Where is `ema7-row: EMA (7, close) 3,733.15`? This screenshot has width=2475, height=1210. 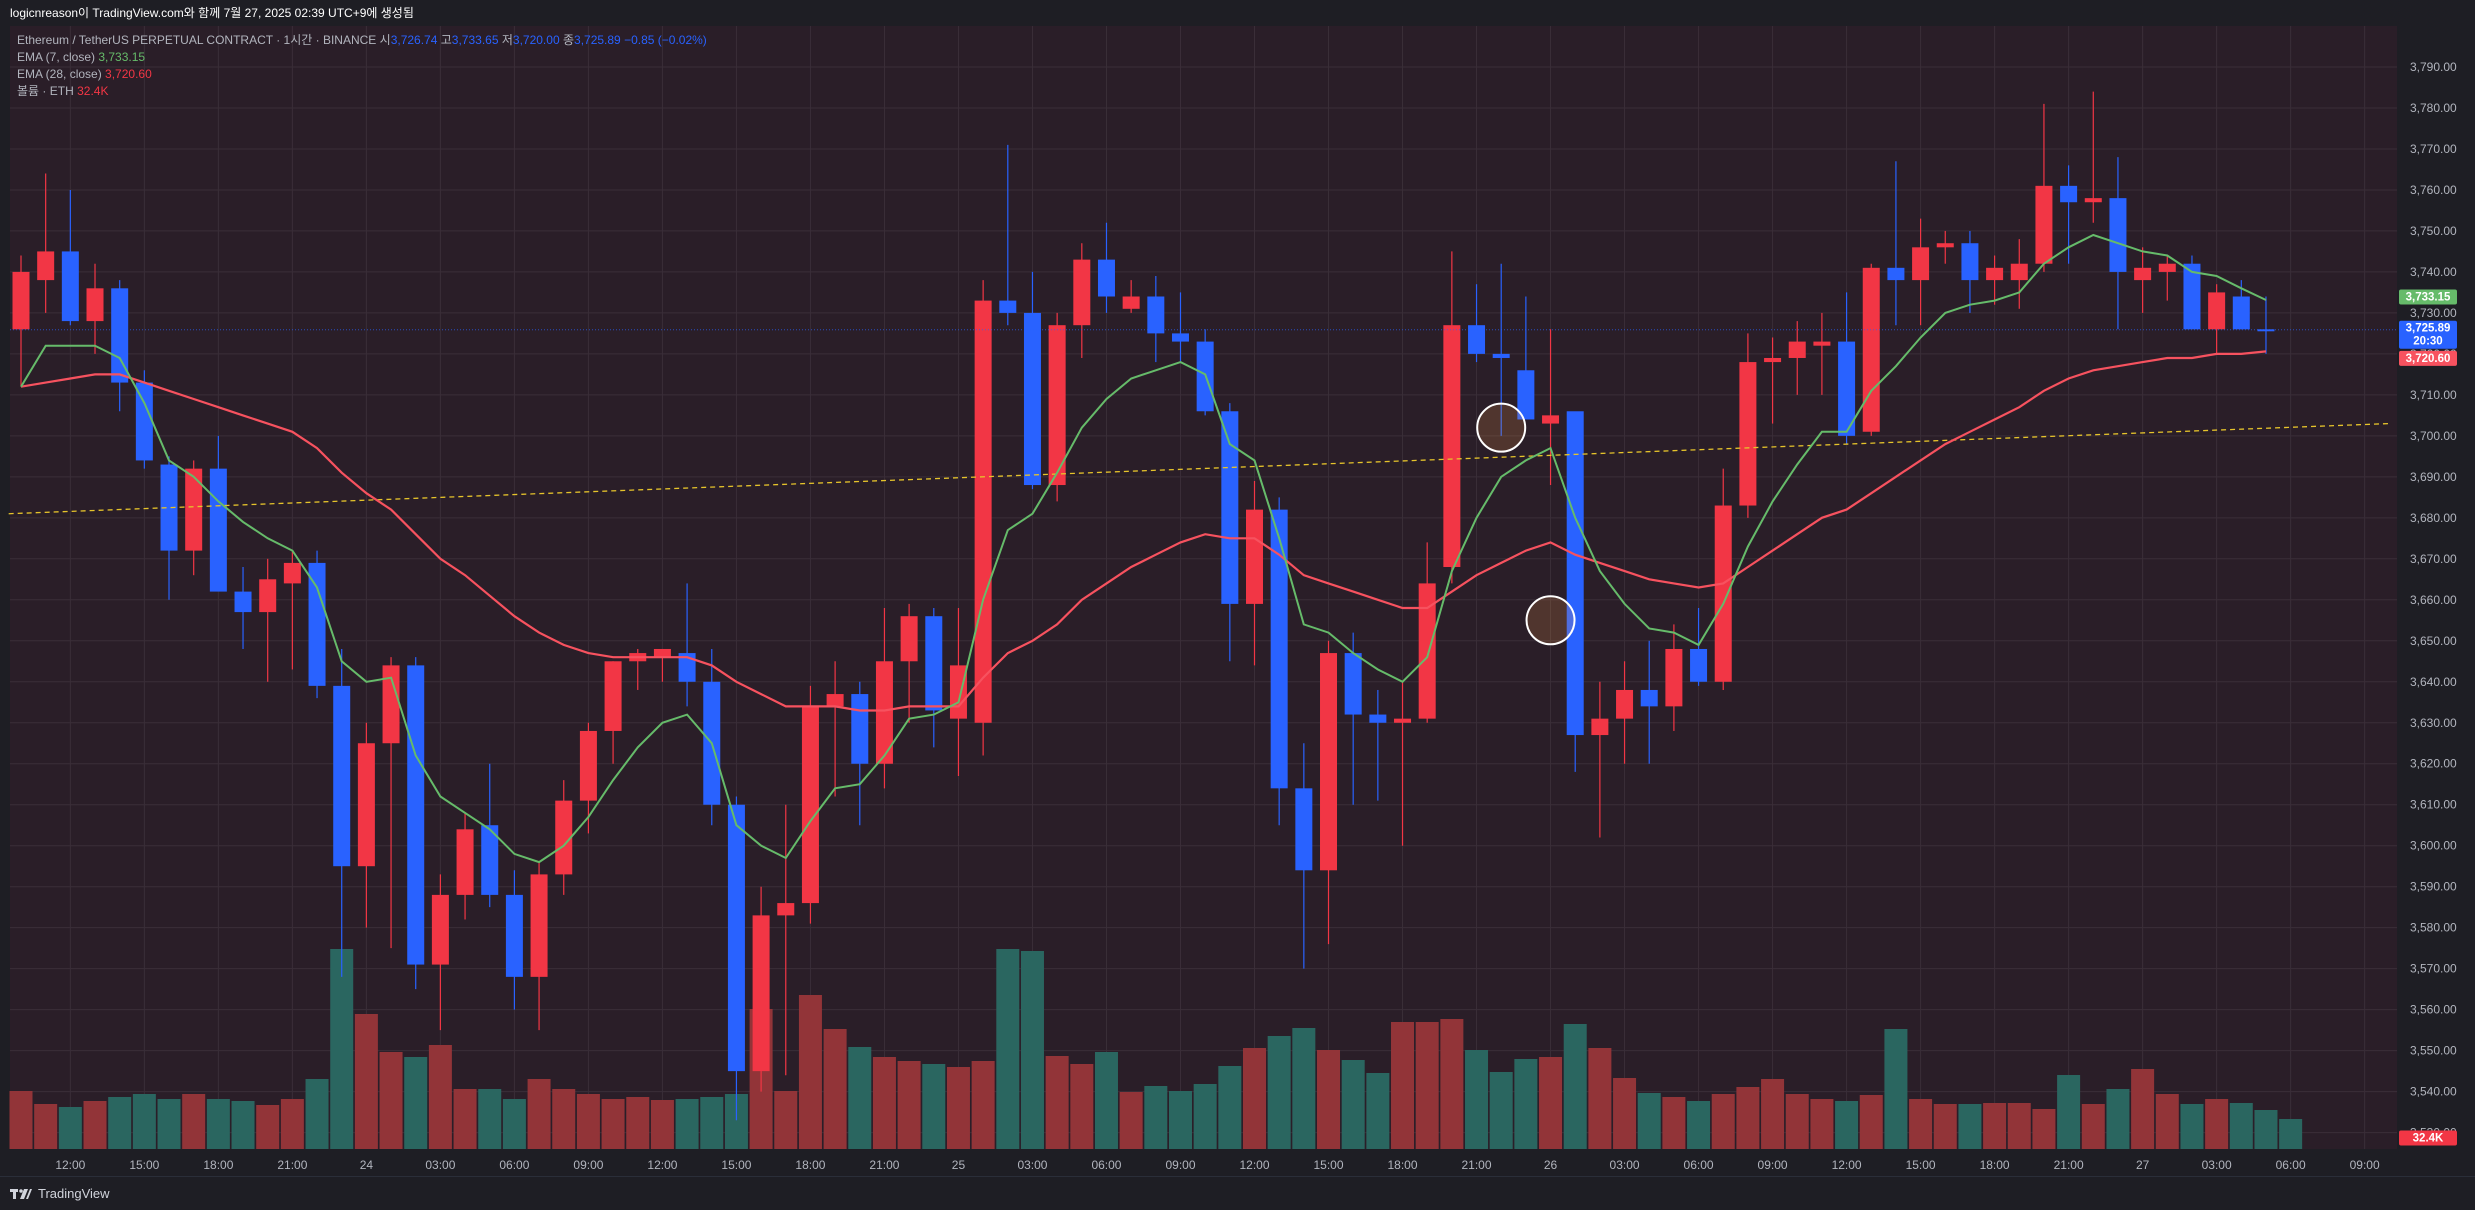
ema7-row: EMA (7, close) 3,733.15 is located at coordinates (362, 57).